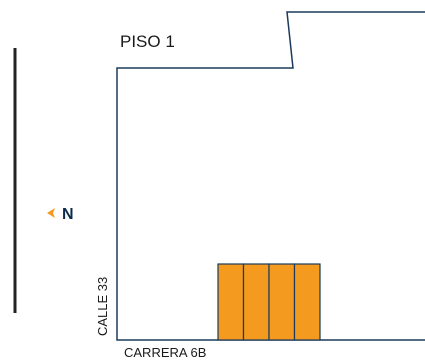  I want to click on parking-spaces, so click(269, 302).